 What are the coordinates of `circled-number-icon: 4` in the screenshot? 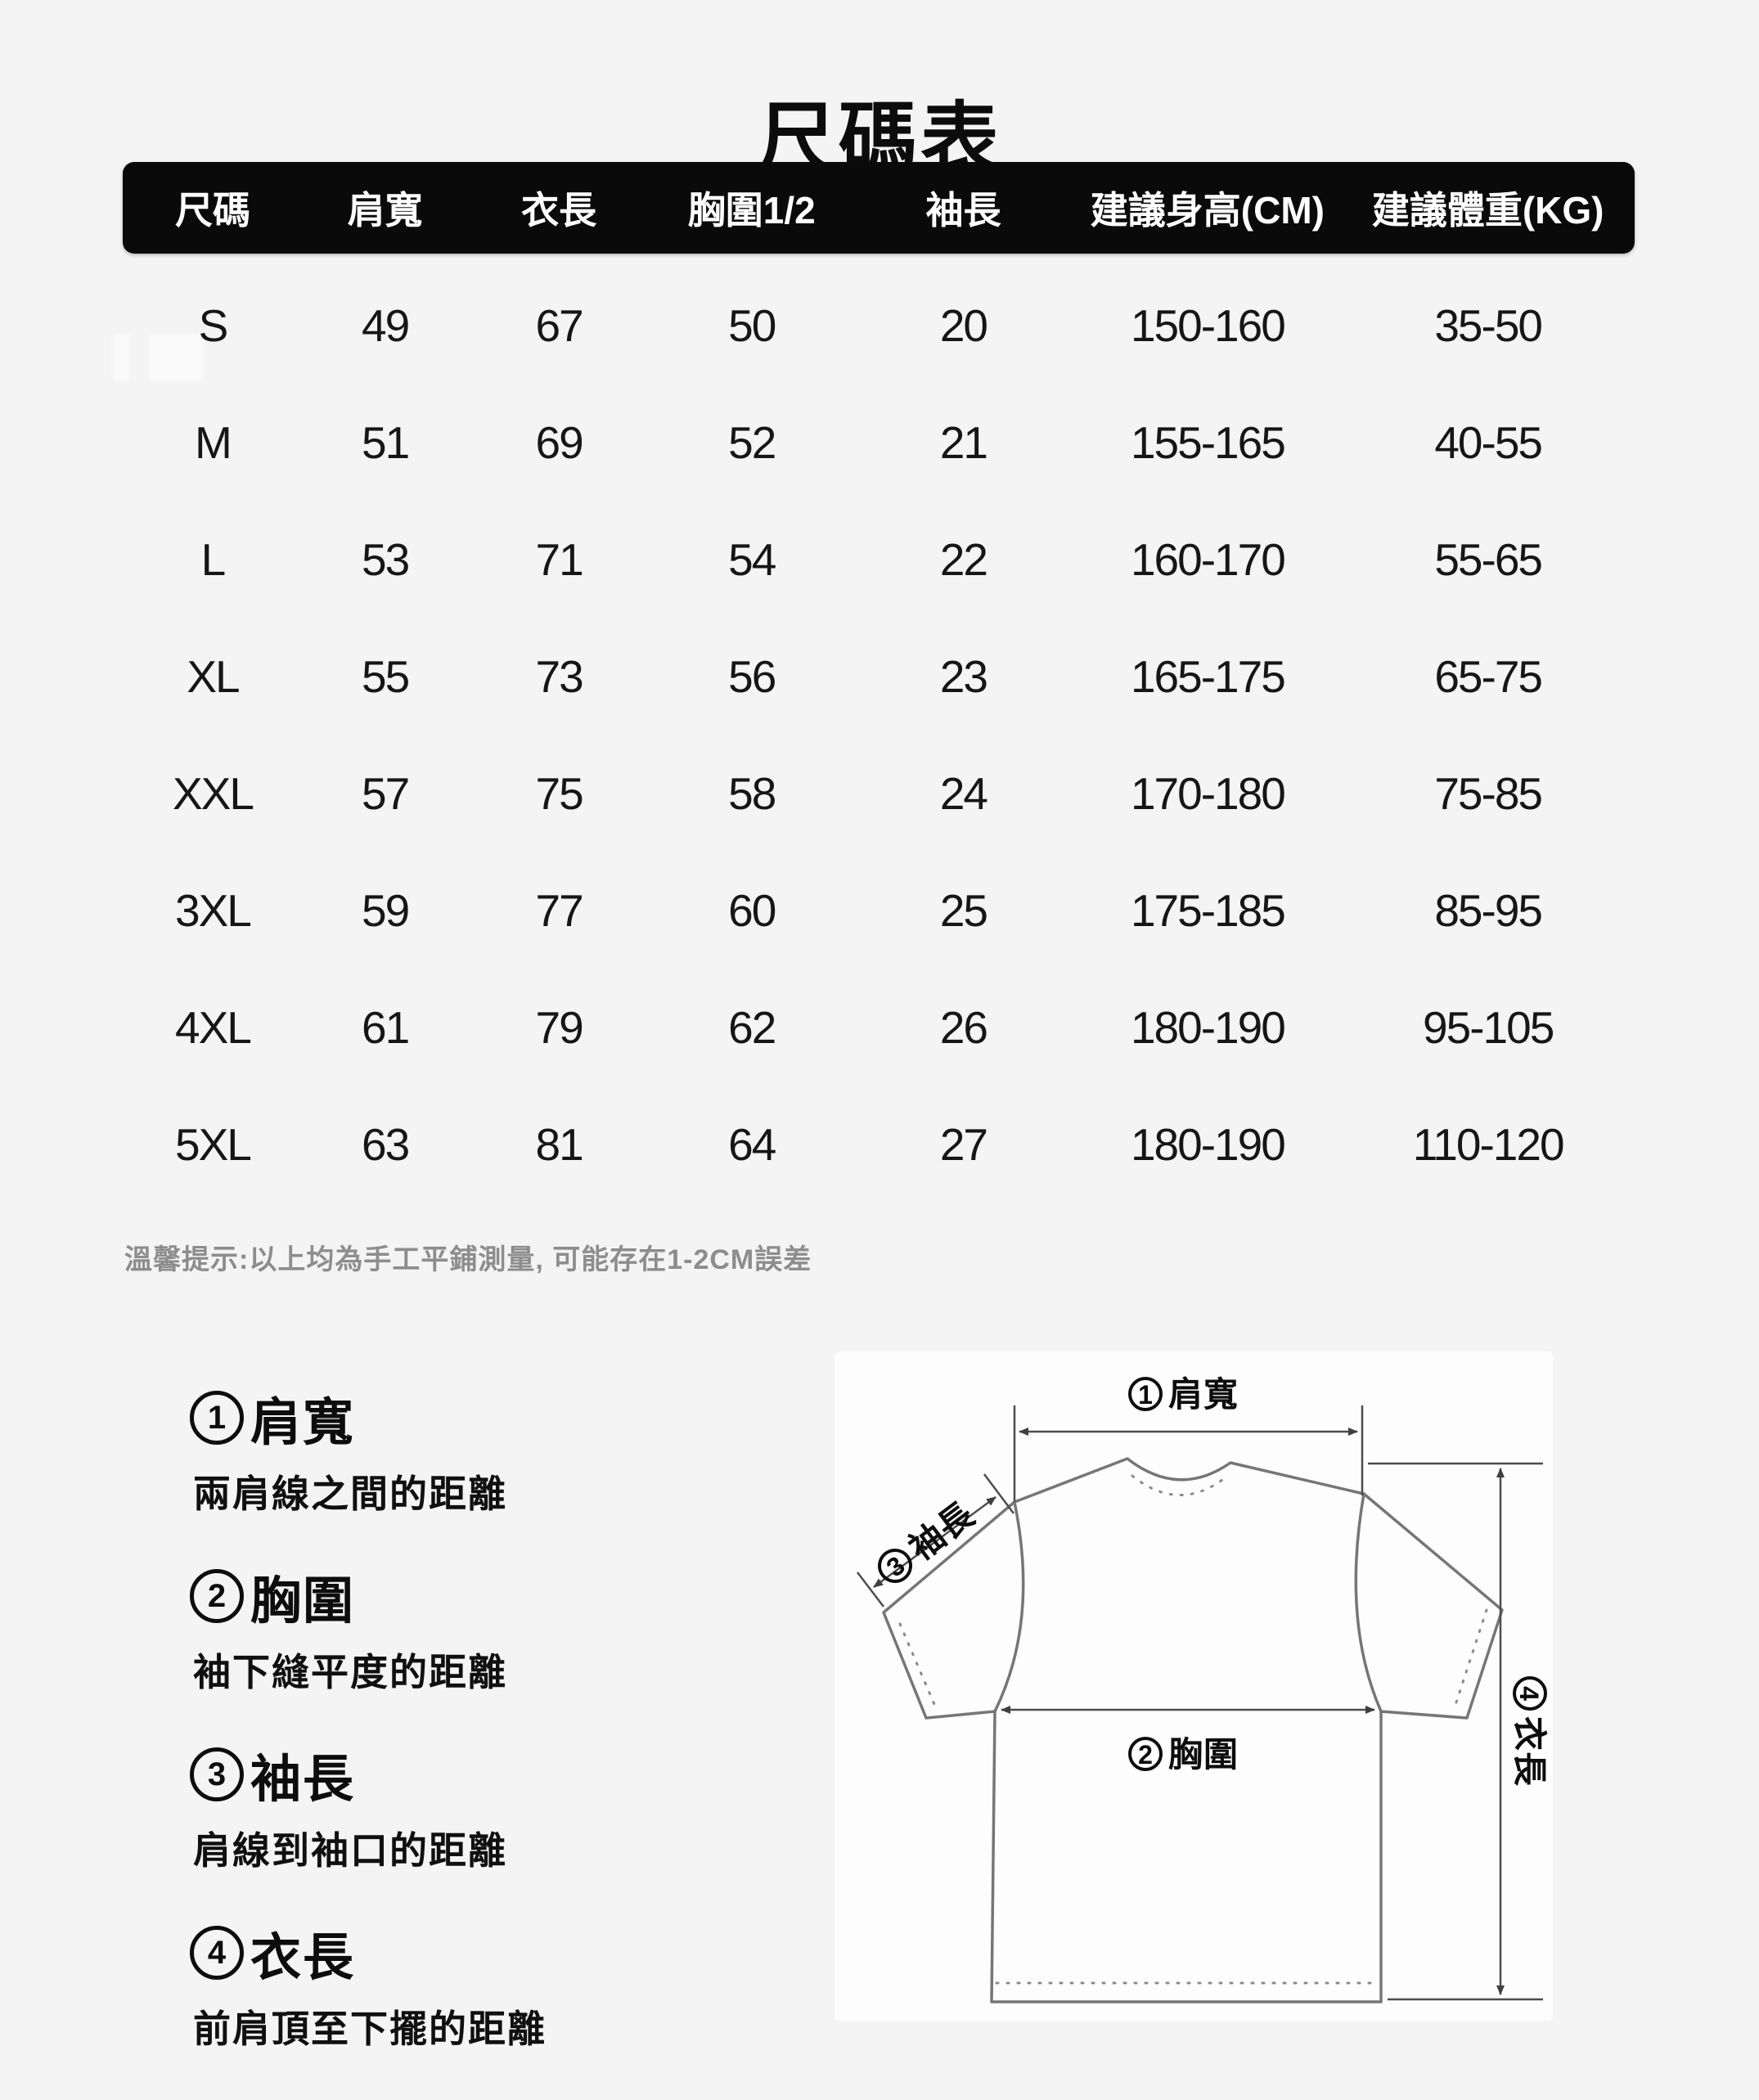 It's located at (217, 1953).